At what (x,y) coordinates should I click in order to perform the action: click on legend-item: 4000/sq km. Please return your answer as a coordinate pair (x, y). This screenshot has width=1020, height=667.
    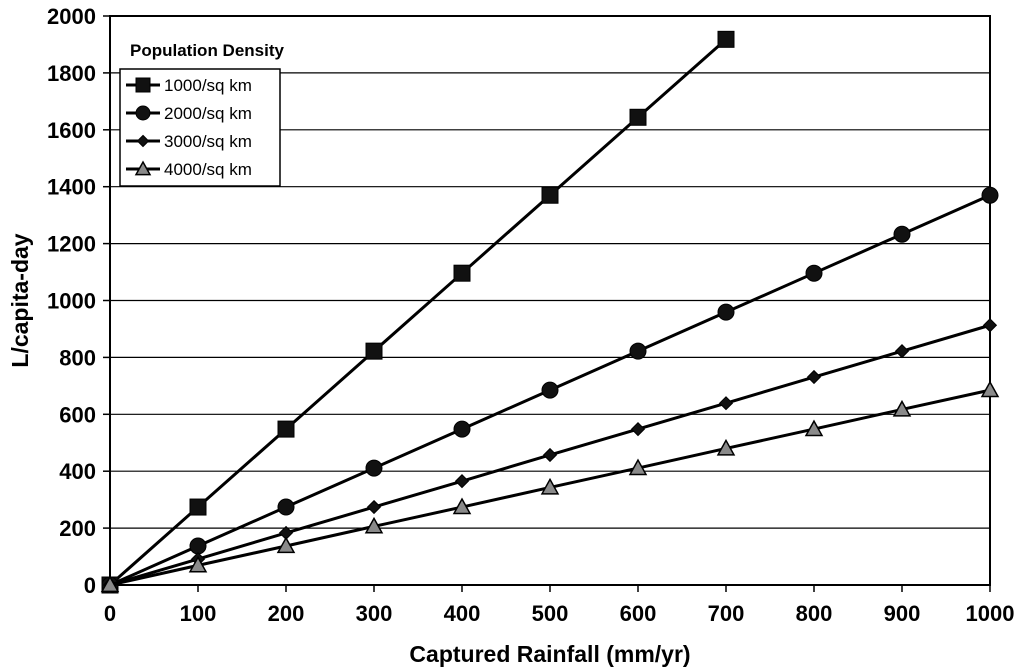
    Looking at the image, I should click on (189, 169).